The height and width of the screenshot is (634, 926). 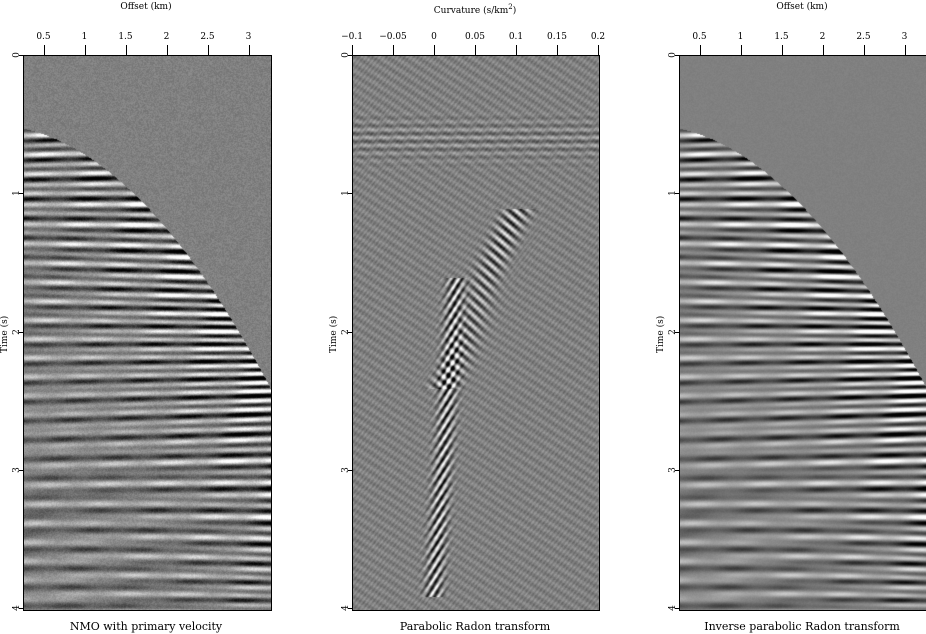 What do you see at coordinates (434, 37) in the screenshot?
I see `x-tick-label: 0` at bounding box center [434, 37].